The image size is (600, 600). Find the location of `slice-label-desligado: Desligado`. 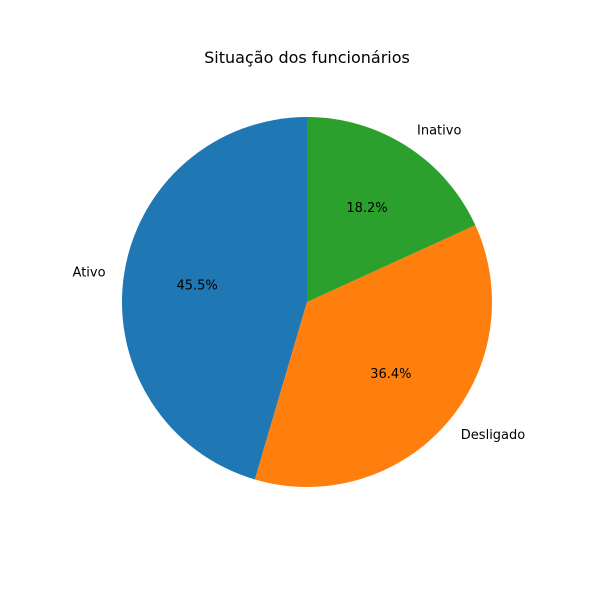

slice-label-desligado: Desligado is located at coordinates (493, 435).